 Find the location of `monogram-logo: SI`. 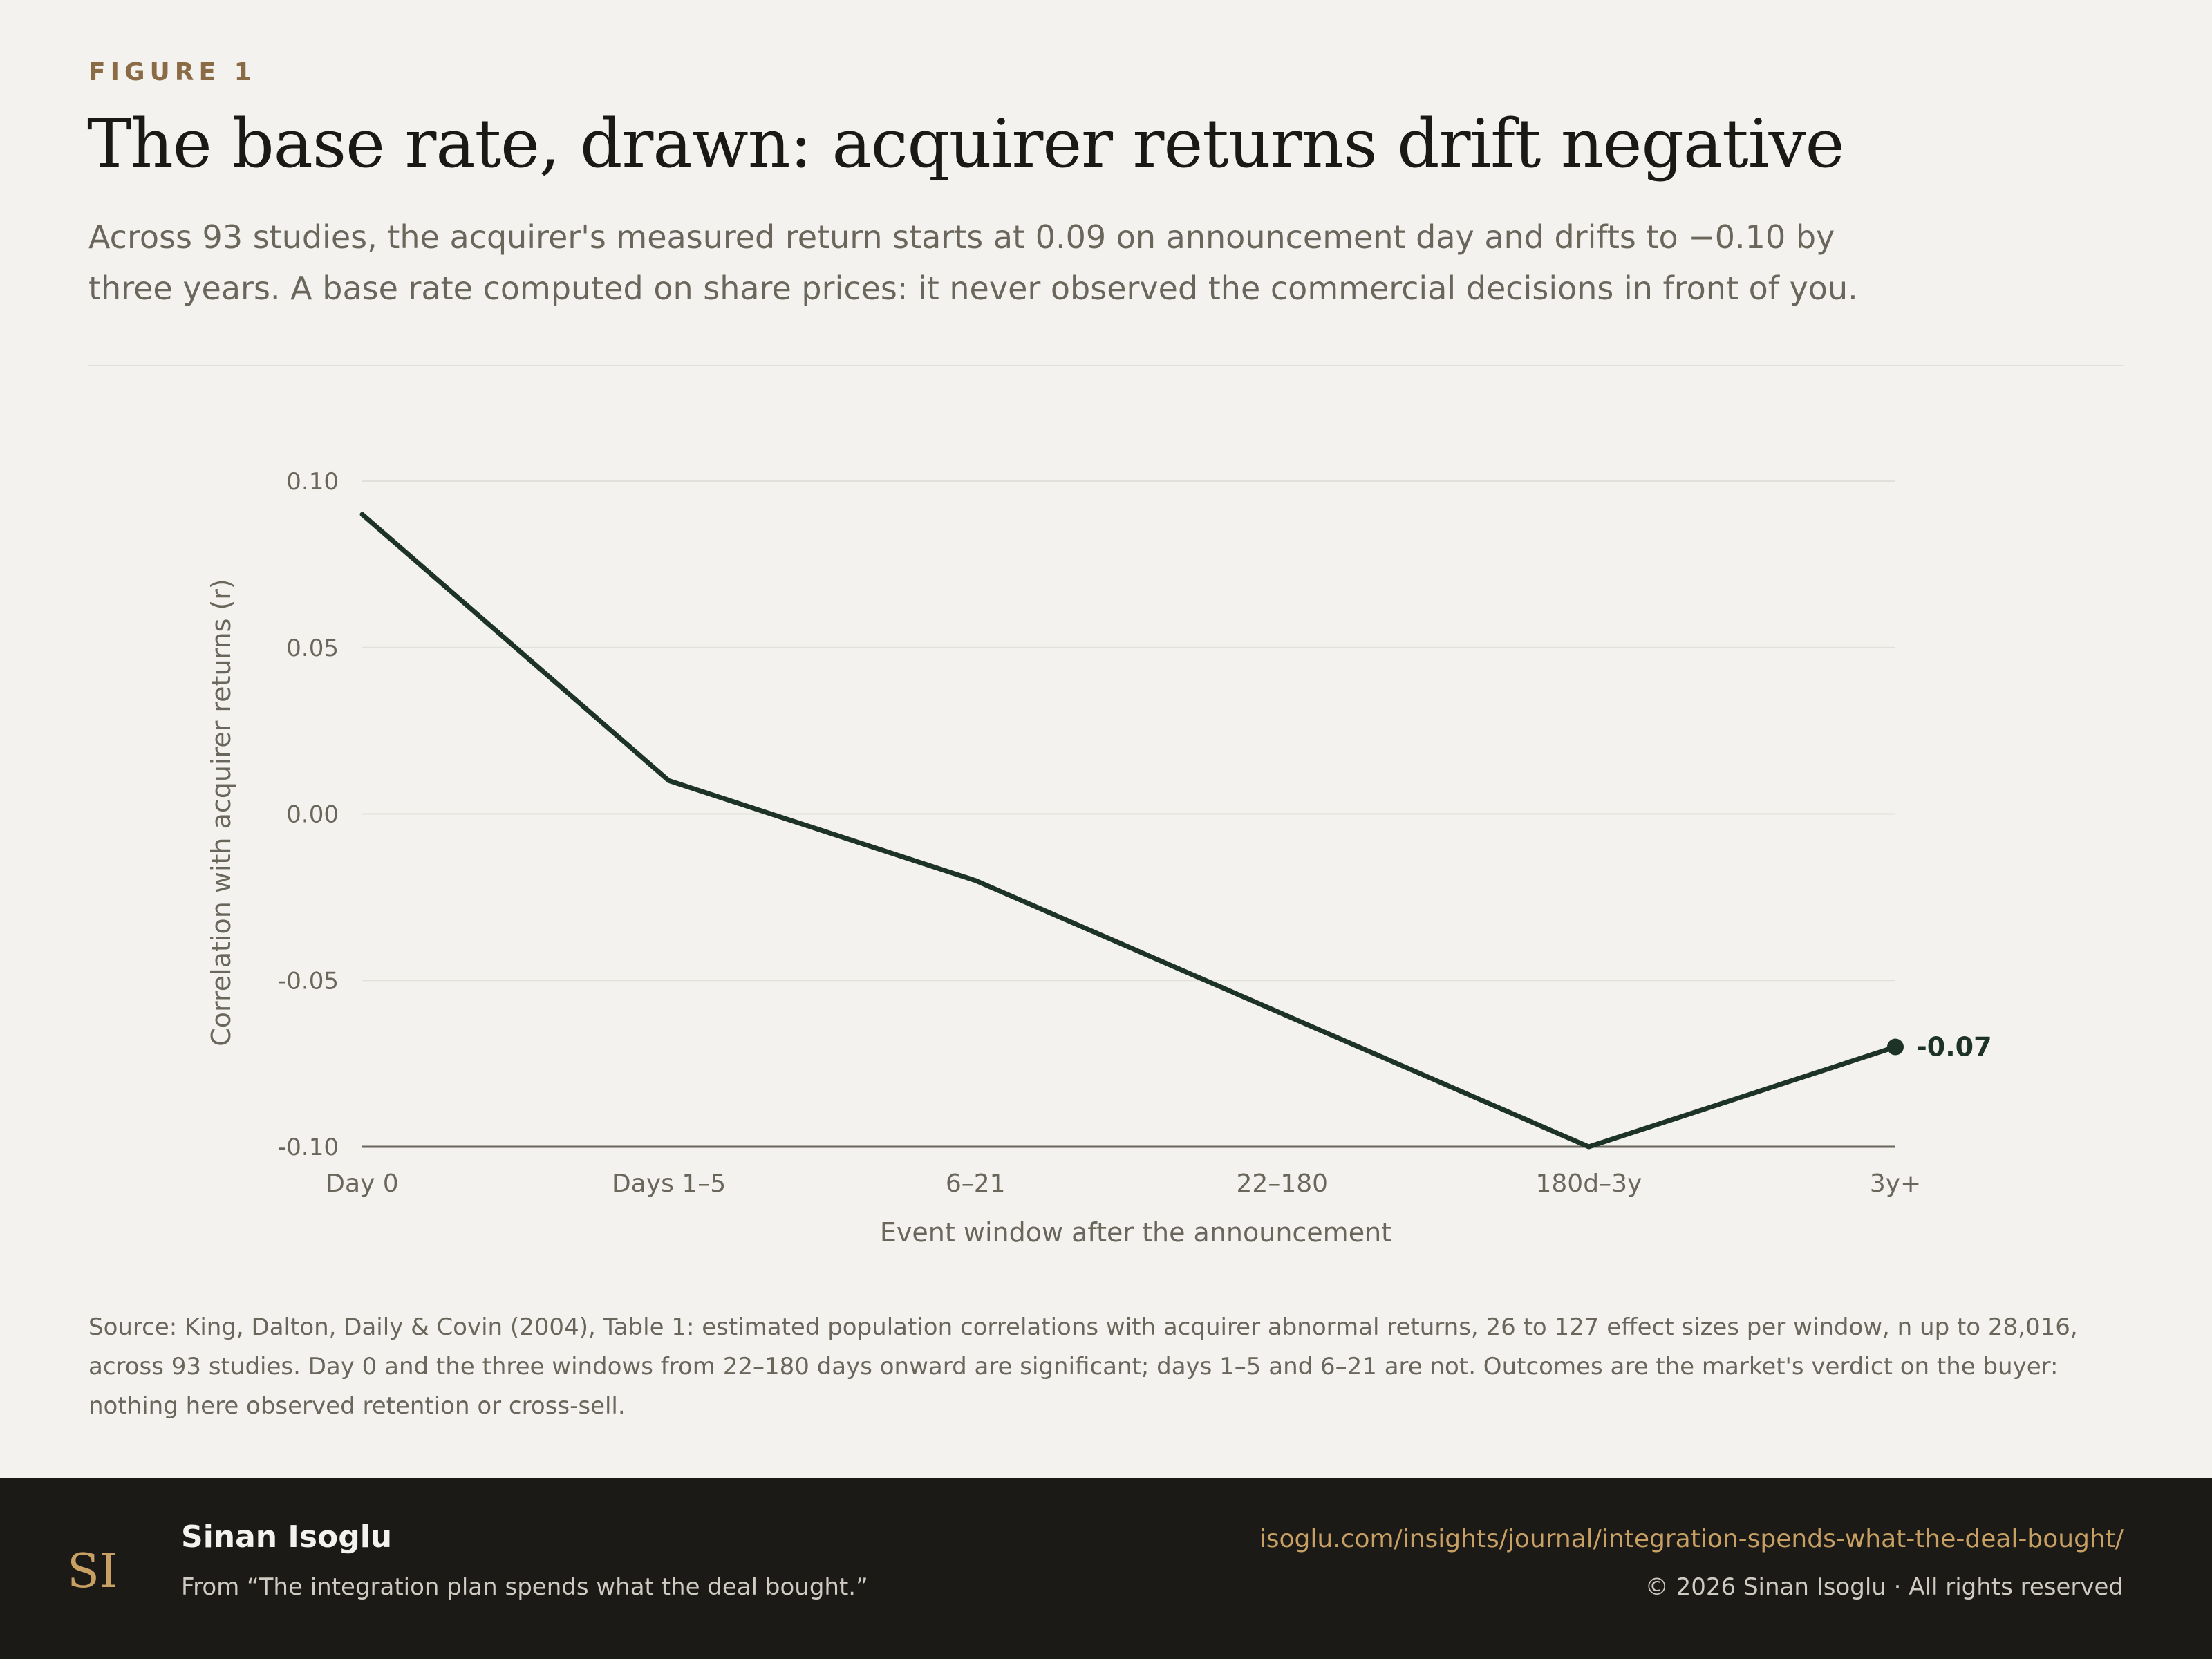

monogram-logo: SI is located at coordinates (92, 1572).